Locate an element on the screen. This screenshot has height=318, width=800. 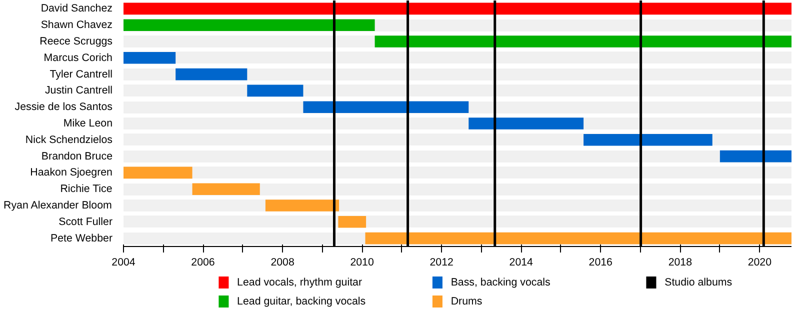
y-tick-label: Ryan Alexander Bloom is located at coordinates (58, 206).